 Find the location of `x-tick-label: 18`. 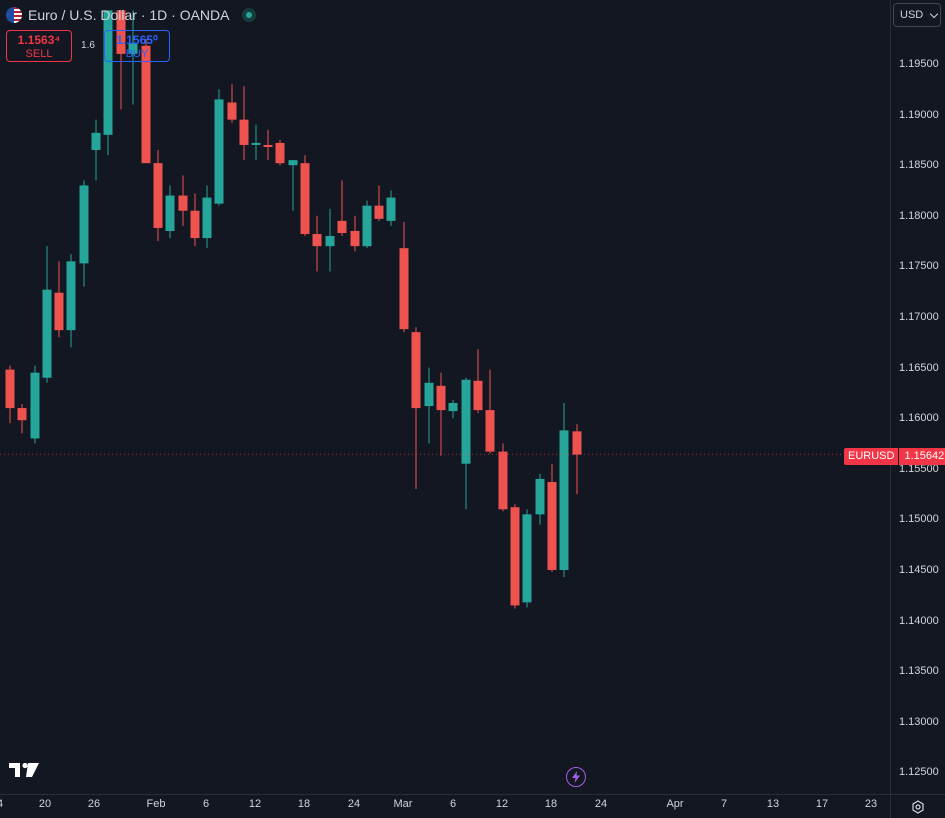

x-tick-label: 18 is located at coordinates (304, 804).